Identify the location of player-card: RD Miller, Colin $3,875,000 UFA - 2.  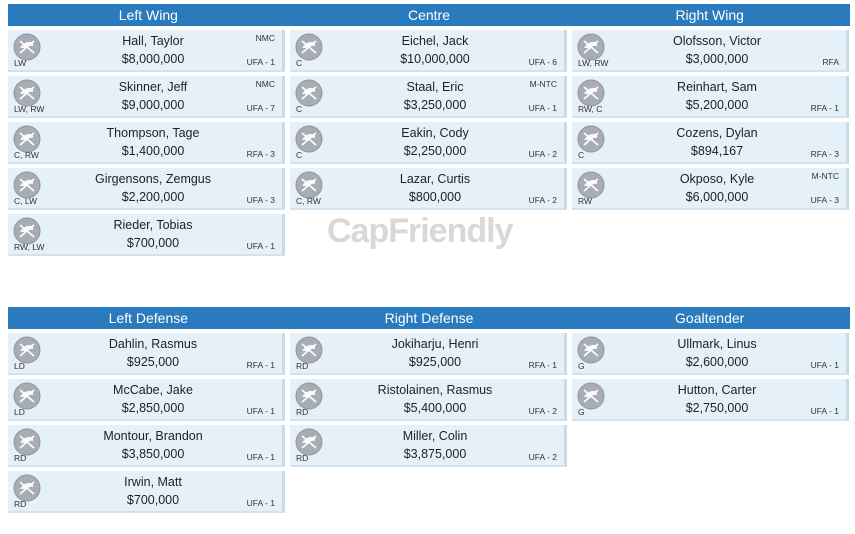
(428, 446).